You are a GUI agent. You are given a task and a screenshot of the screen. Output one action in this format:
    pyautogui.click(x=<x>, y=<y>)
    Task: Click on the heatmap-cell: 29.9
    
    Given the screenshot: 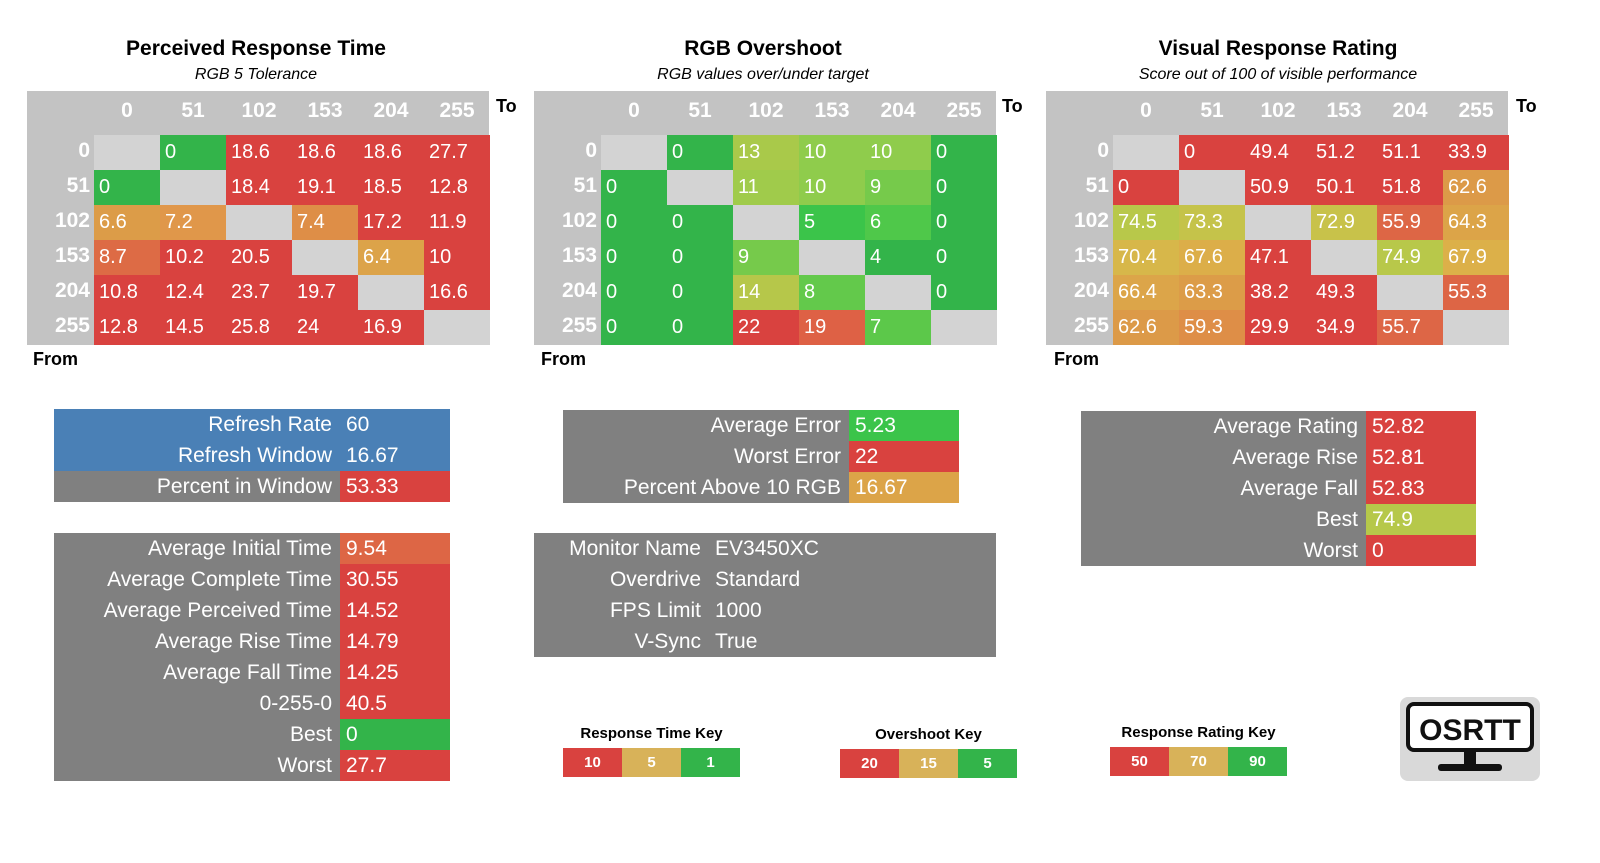 What is the action you would take?
    pyautogui.click(x=1278, y=327)
    